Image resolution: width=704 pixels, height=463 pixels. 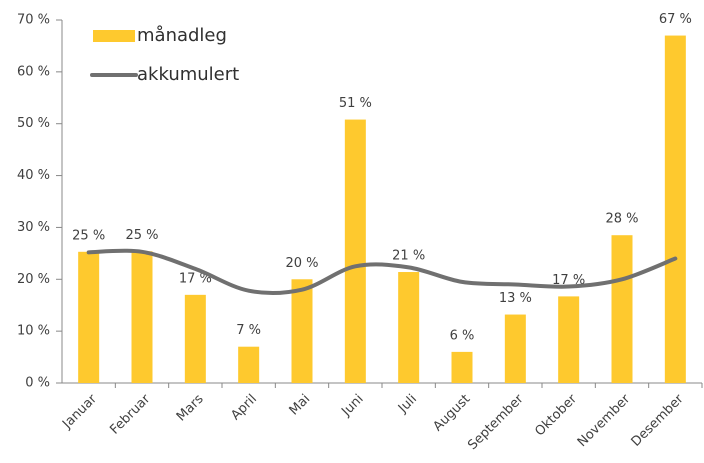 What do you see at coordinates (621, 219) in the screenshot?
I see `value-label: 28 %` at bounding box center [621, 219].